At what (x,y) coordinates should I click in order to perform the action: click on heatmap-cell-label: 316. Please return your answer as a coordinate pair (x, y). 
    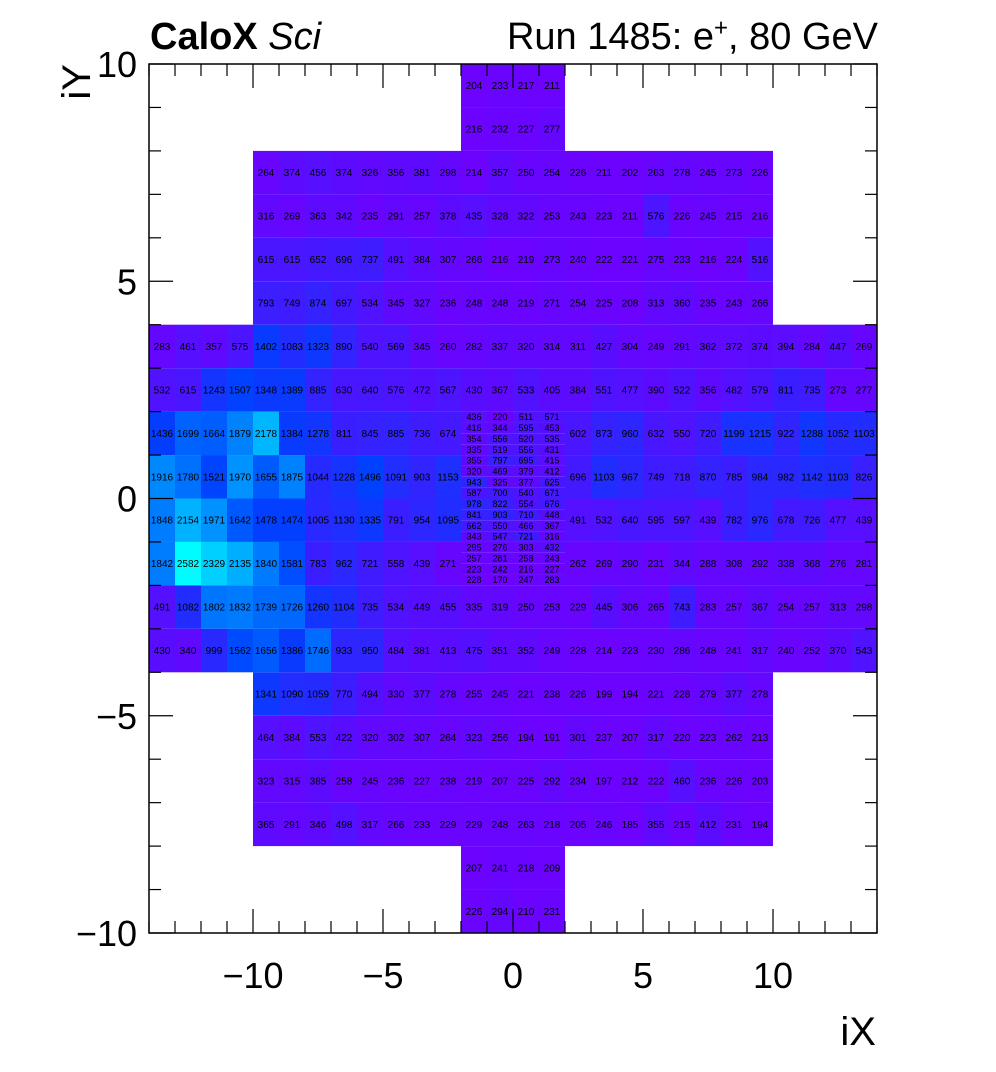
    Looking at the image, I should click on (266, 217).